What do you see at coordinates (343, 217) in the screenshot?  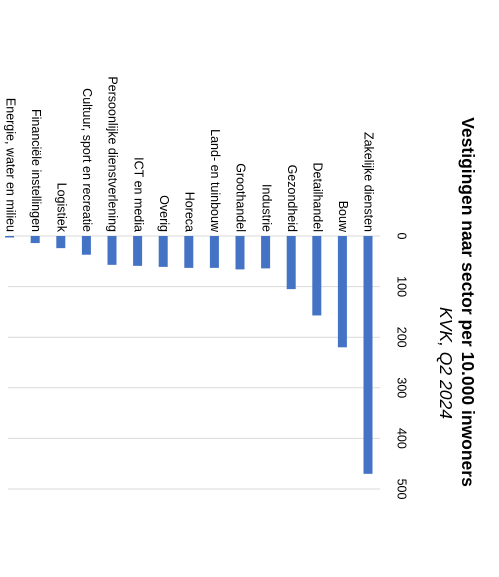 I see `category-label: Bouw` at bounding box center [343, 217].